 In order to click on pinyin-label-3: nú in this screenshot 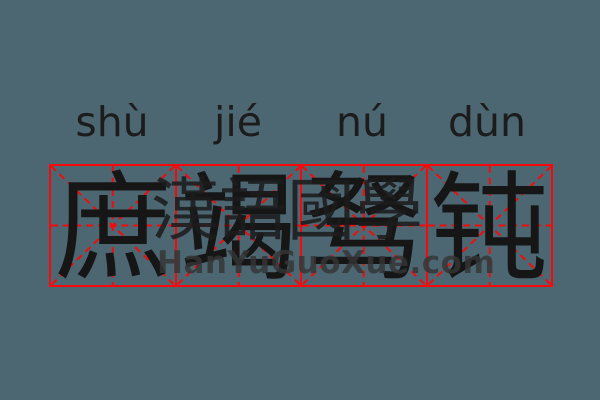, I will do `click(362, 122)`.